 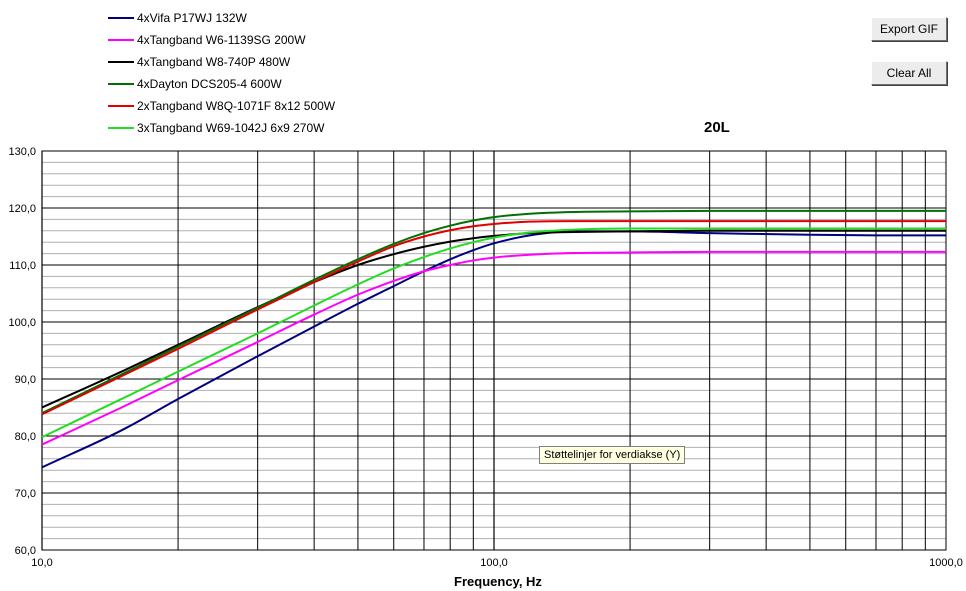 What do you see at coordinates (25, 437) in the screenshot?
I see `y-tick-label: 80,0` at bounding box center [25, 437].